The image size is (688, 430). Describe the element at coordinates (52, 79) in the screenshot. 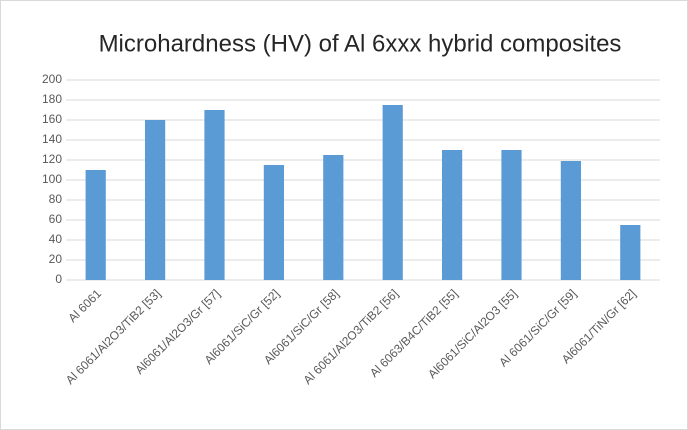

I see `y-tick-label: 200` at that location.